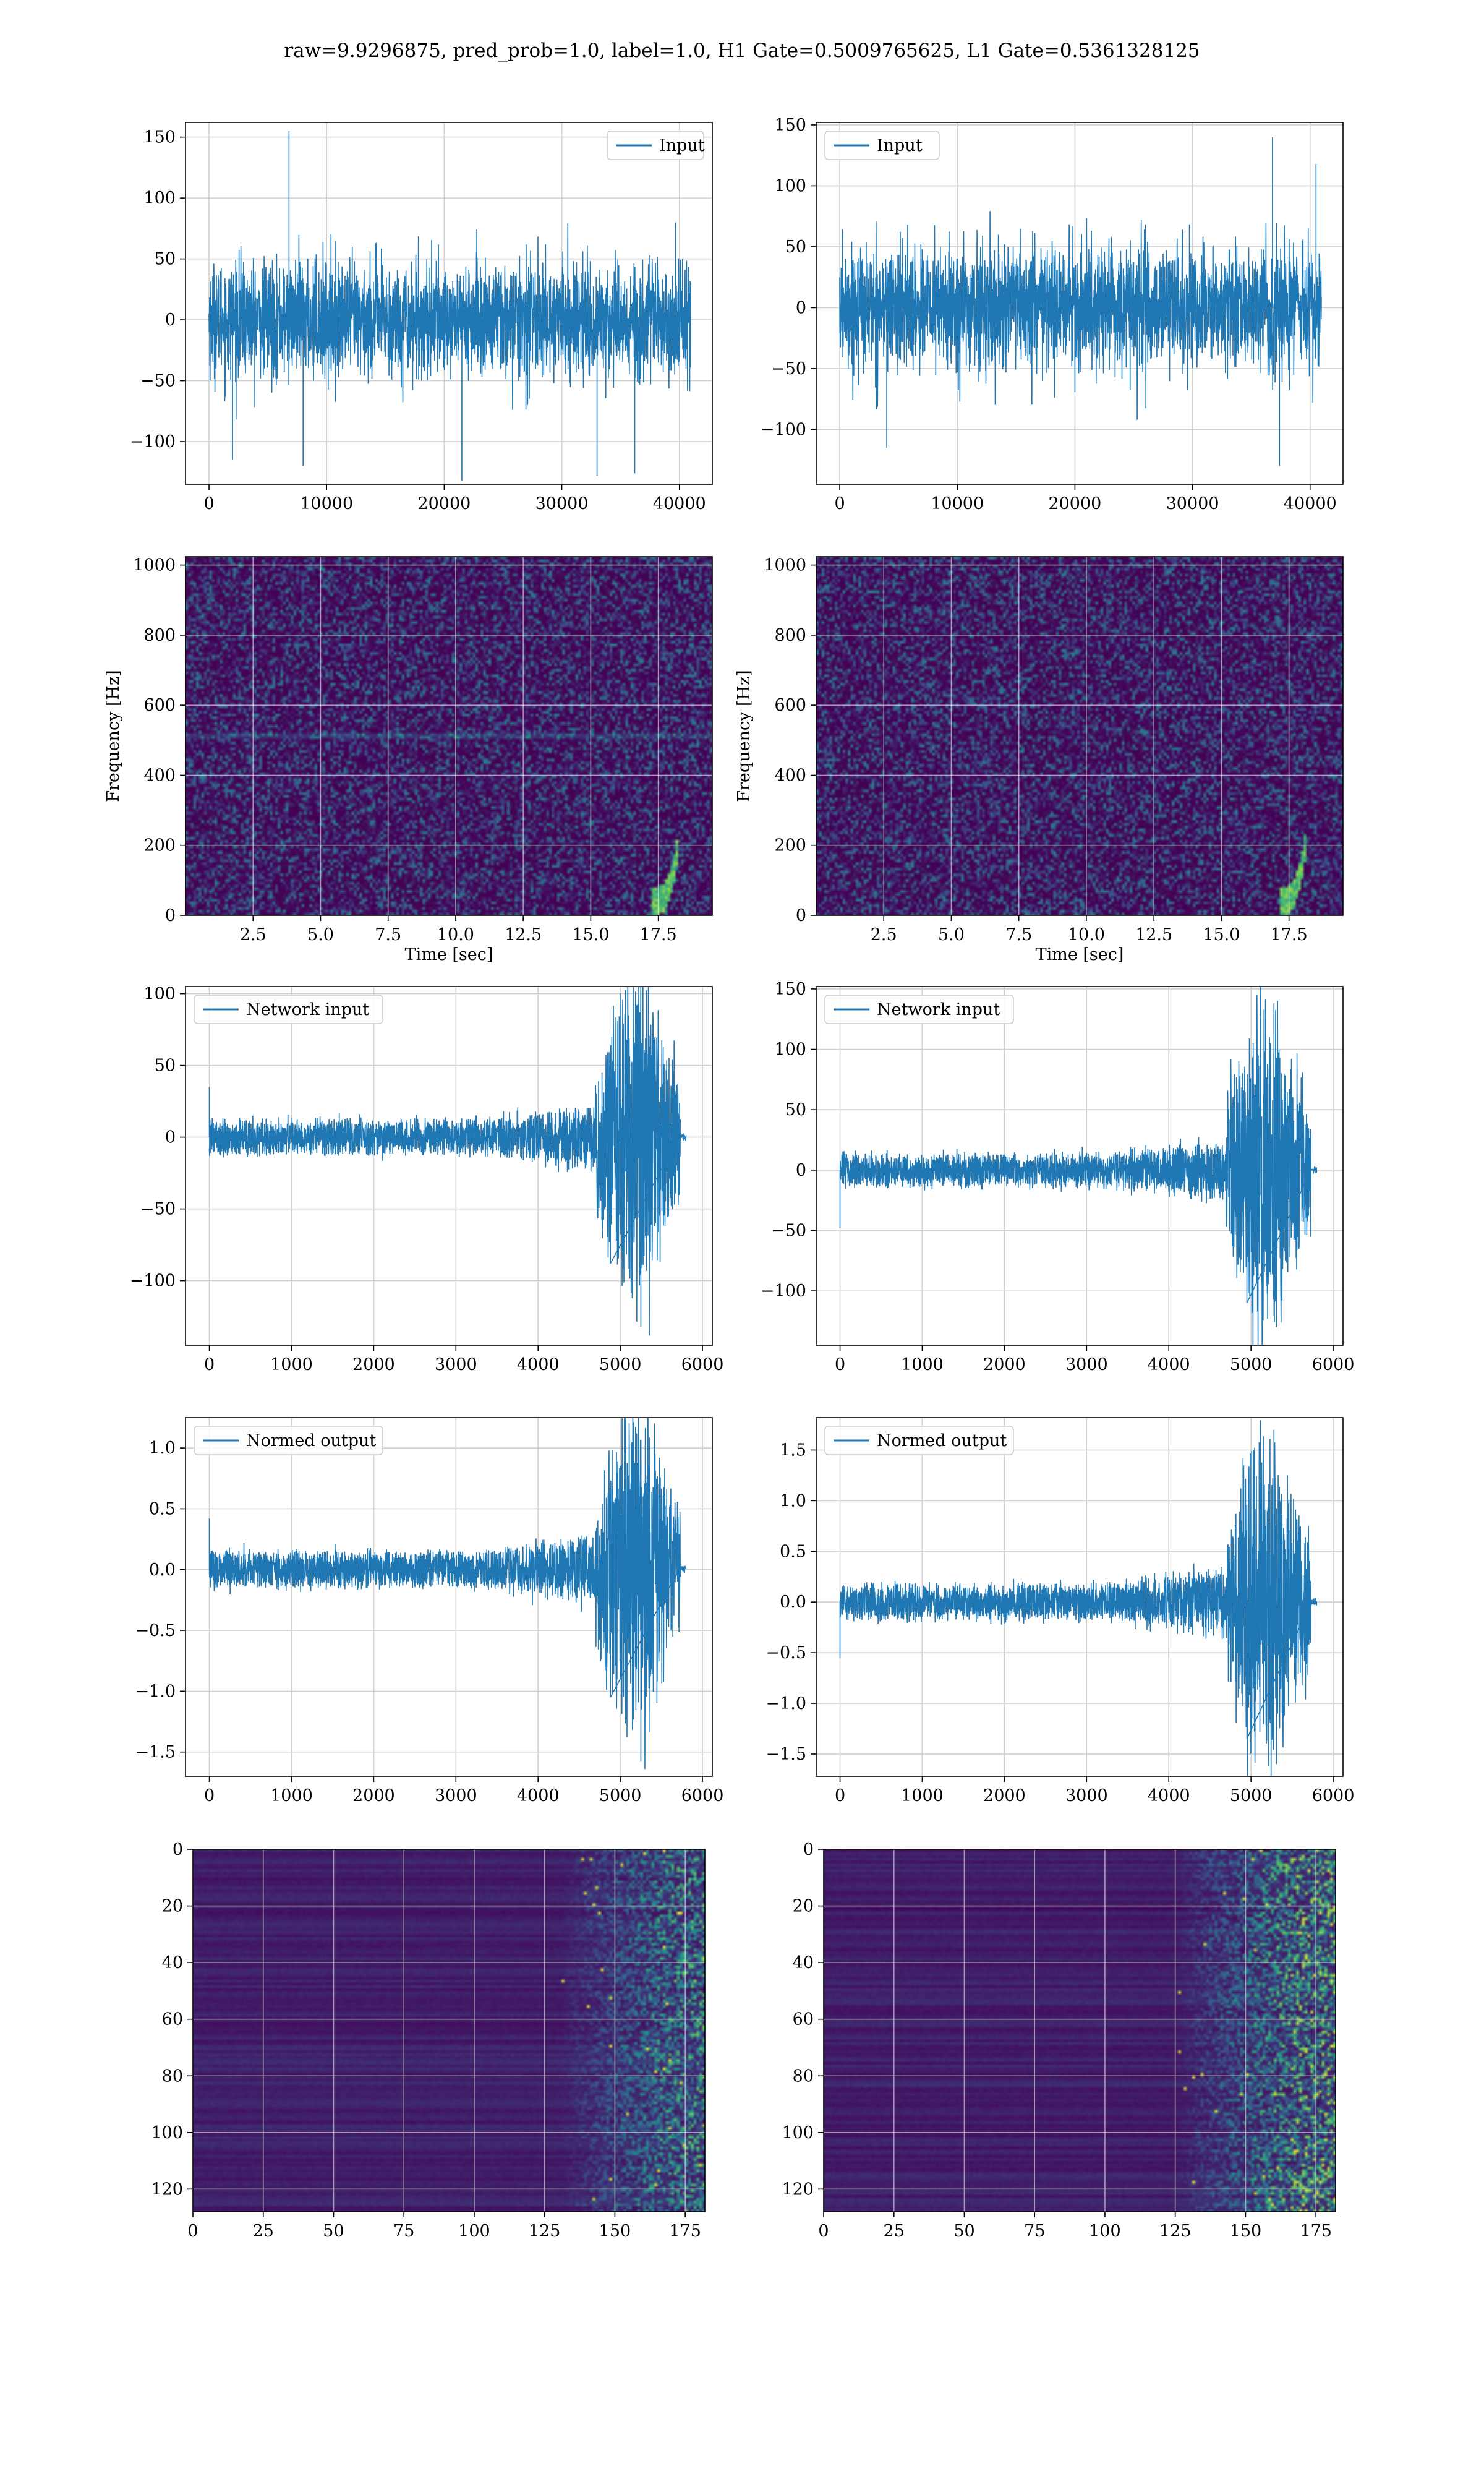 This screenshot has height=2474, width=1484. I want to click on y-tick-label: 40, so click(803, 1962).